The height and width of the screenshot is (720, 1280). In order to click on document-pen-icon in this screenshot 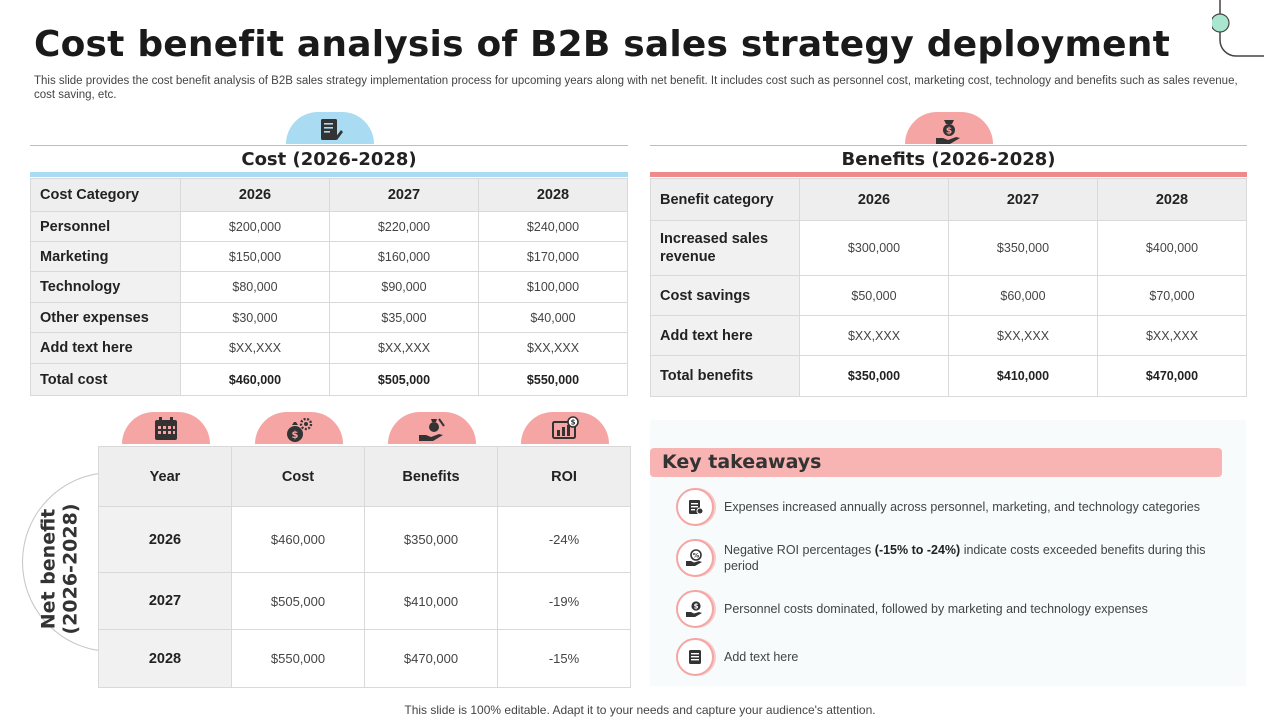, I will do `click(332, 129)`.